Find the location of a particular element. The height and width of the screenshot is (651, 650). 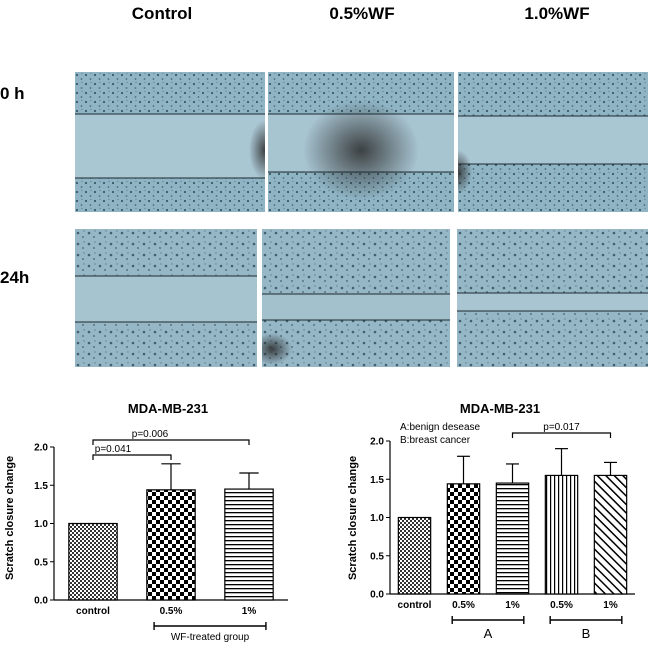

group-label: WF-treated group is located at coordinates (210, 637).